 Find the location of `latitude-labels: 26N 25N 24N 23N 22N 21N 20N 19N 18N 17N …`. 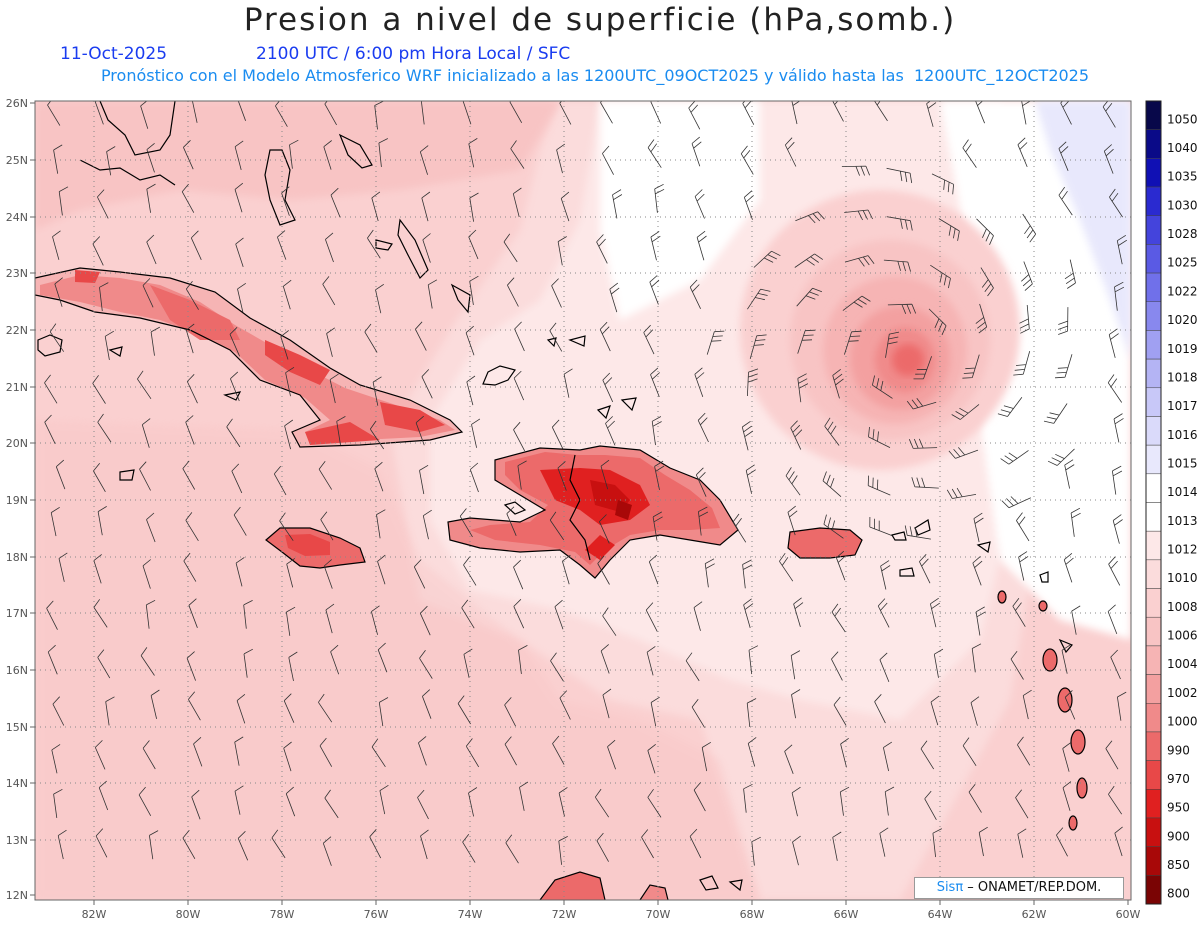

latitude-labels: 26N 25N 24N 23N 22N 21N 20N 19N 18N 17N … is located at coordinates (17, 499).